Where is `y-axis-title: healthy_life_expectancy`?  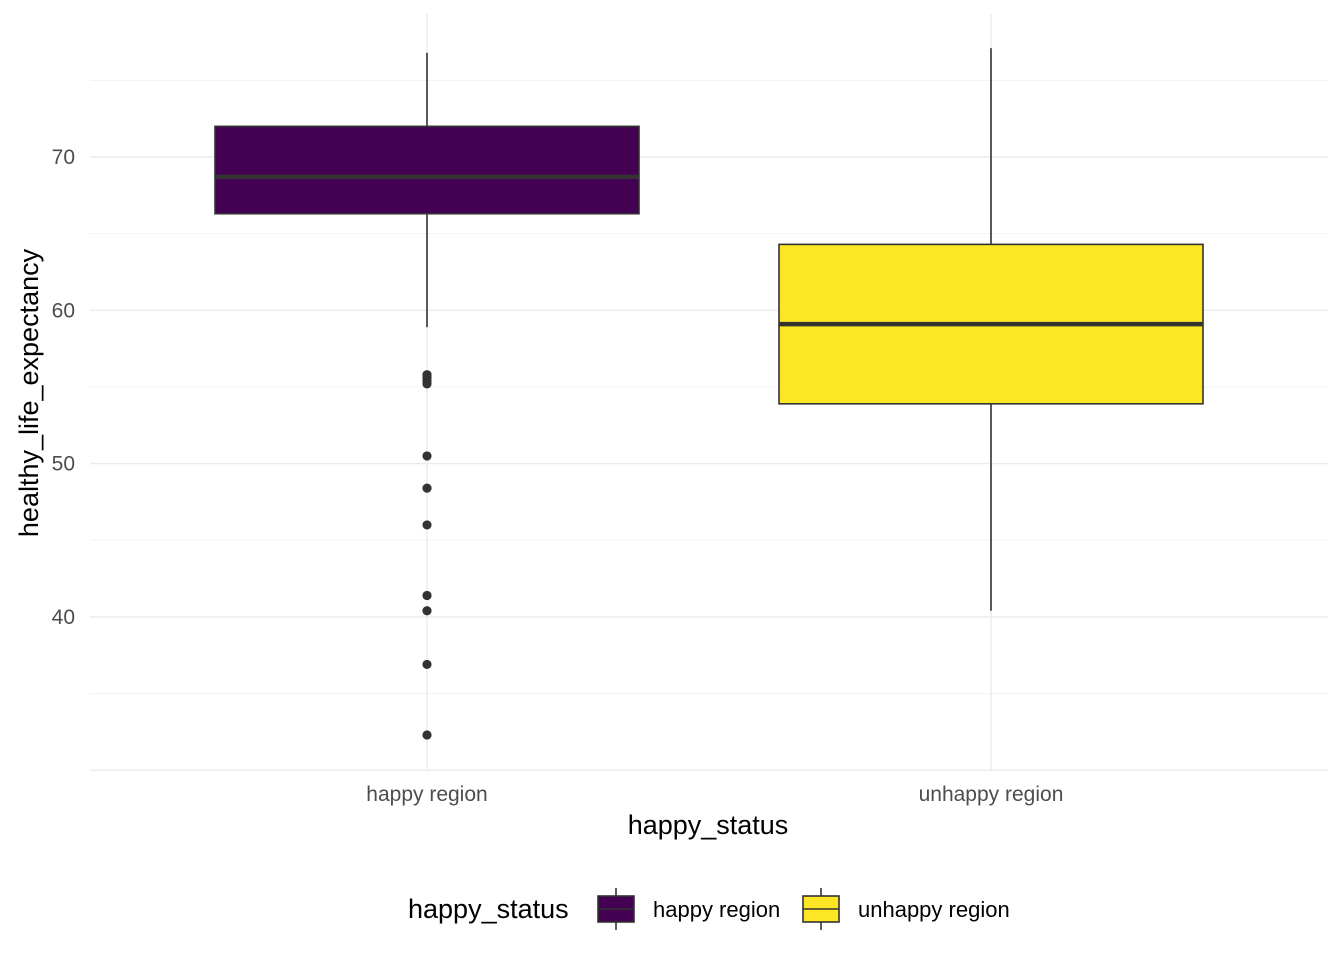 y-axis-title: healthy_life_expectancy is located at coordinates (29, 392).